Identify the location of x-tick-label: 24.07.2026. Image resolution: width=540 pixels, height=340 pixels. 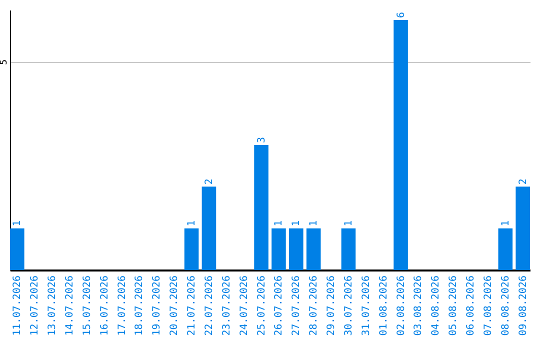
(244, 306).